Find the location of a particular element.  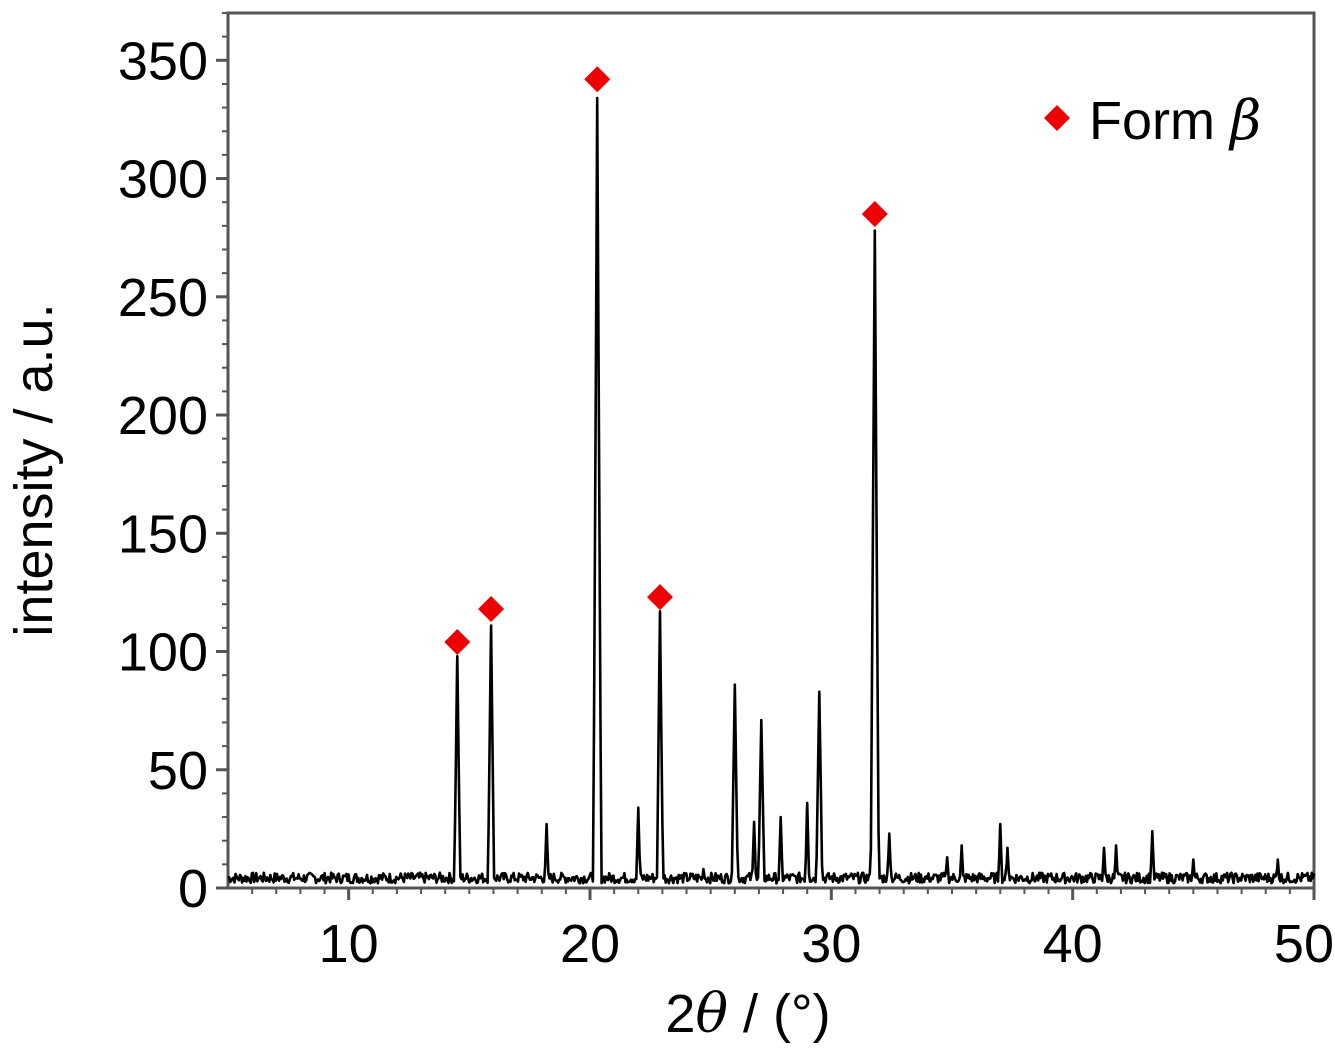

y-tick-label: 350 is located at coordinates (163, 61).